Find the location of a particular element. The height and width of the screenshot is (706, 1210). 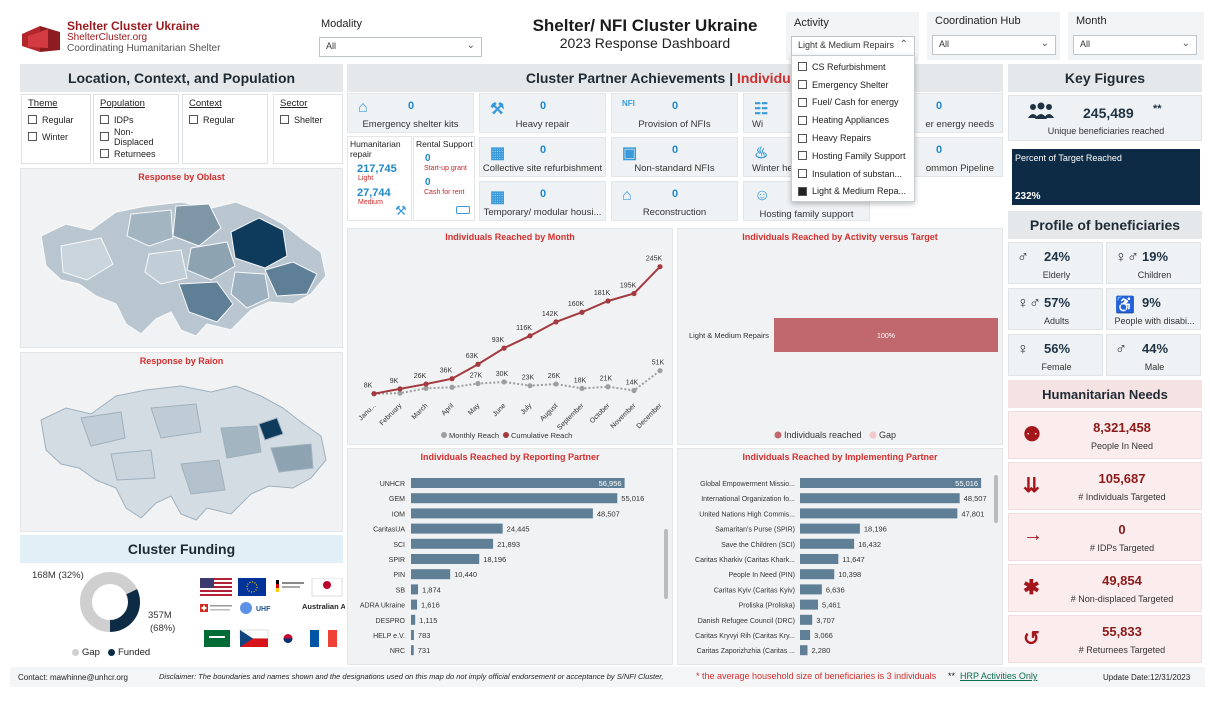

activity-option: Hosting Family Support is located at coordinates (853, 156).